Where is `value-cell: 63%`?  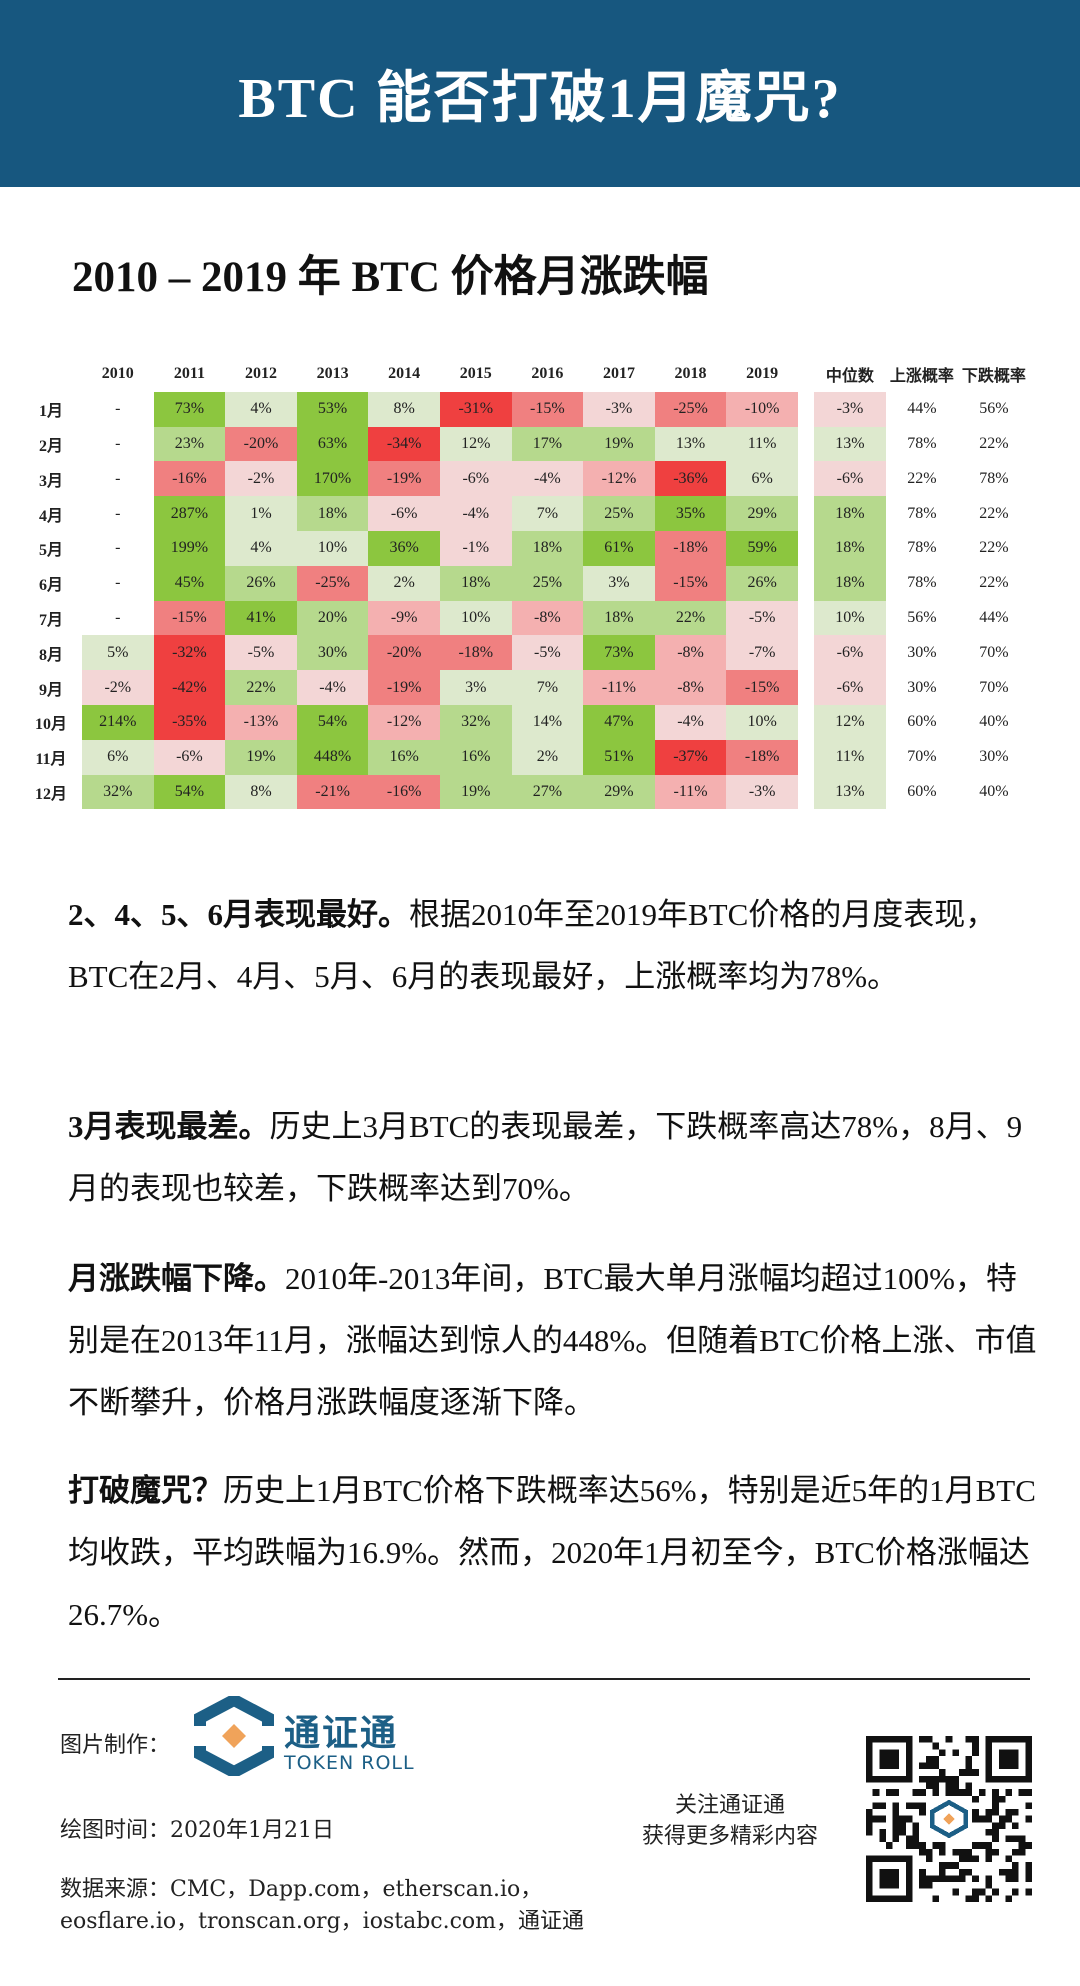 value-cell: 63% is located at coordinates (332, 444).